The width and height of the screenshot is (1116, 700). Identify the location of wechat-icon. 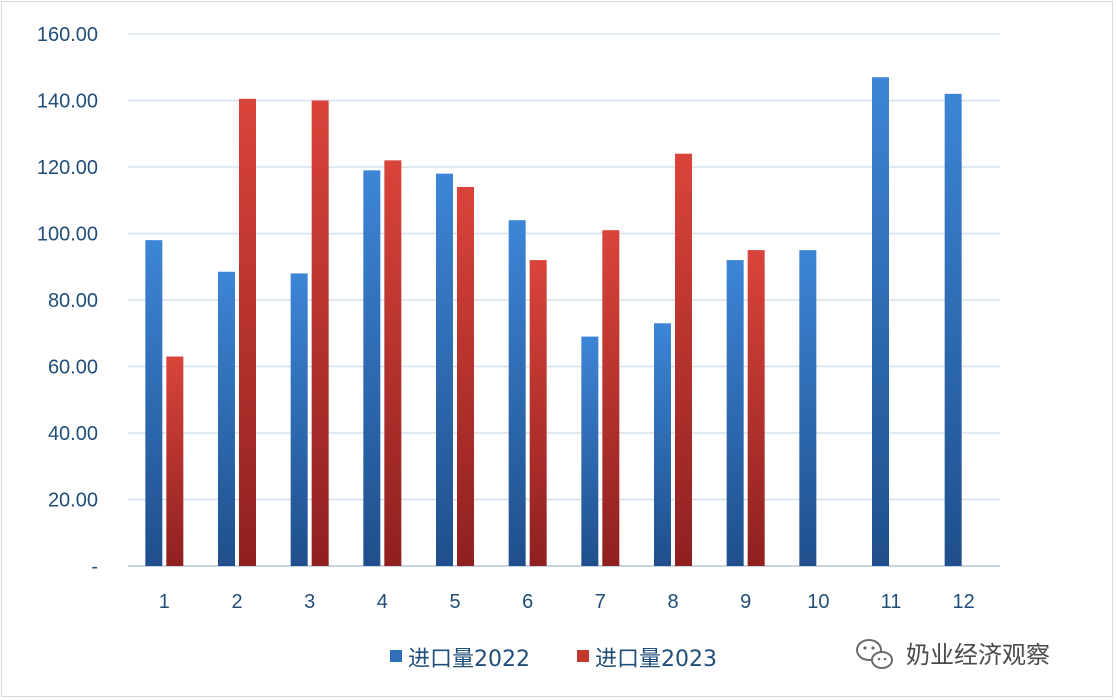
(874, 654).